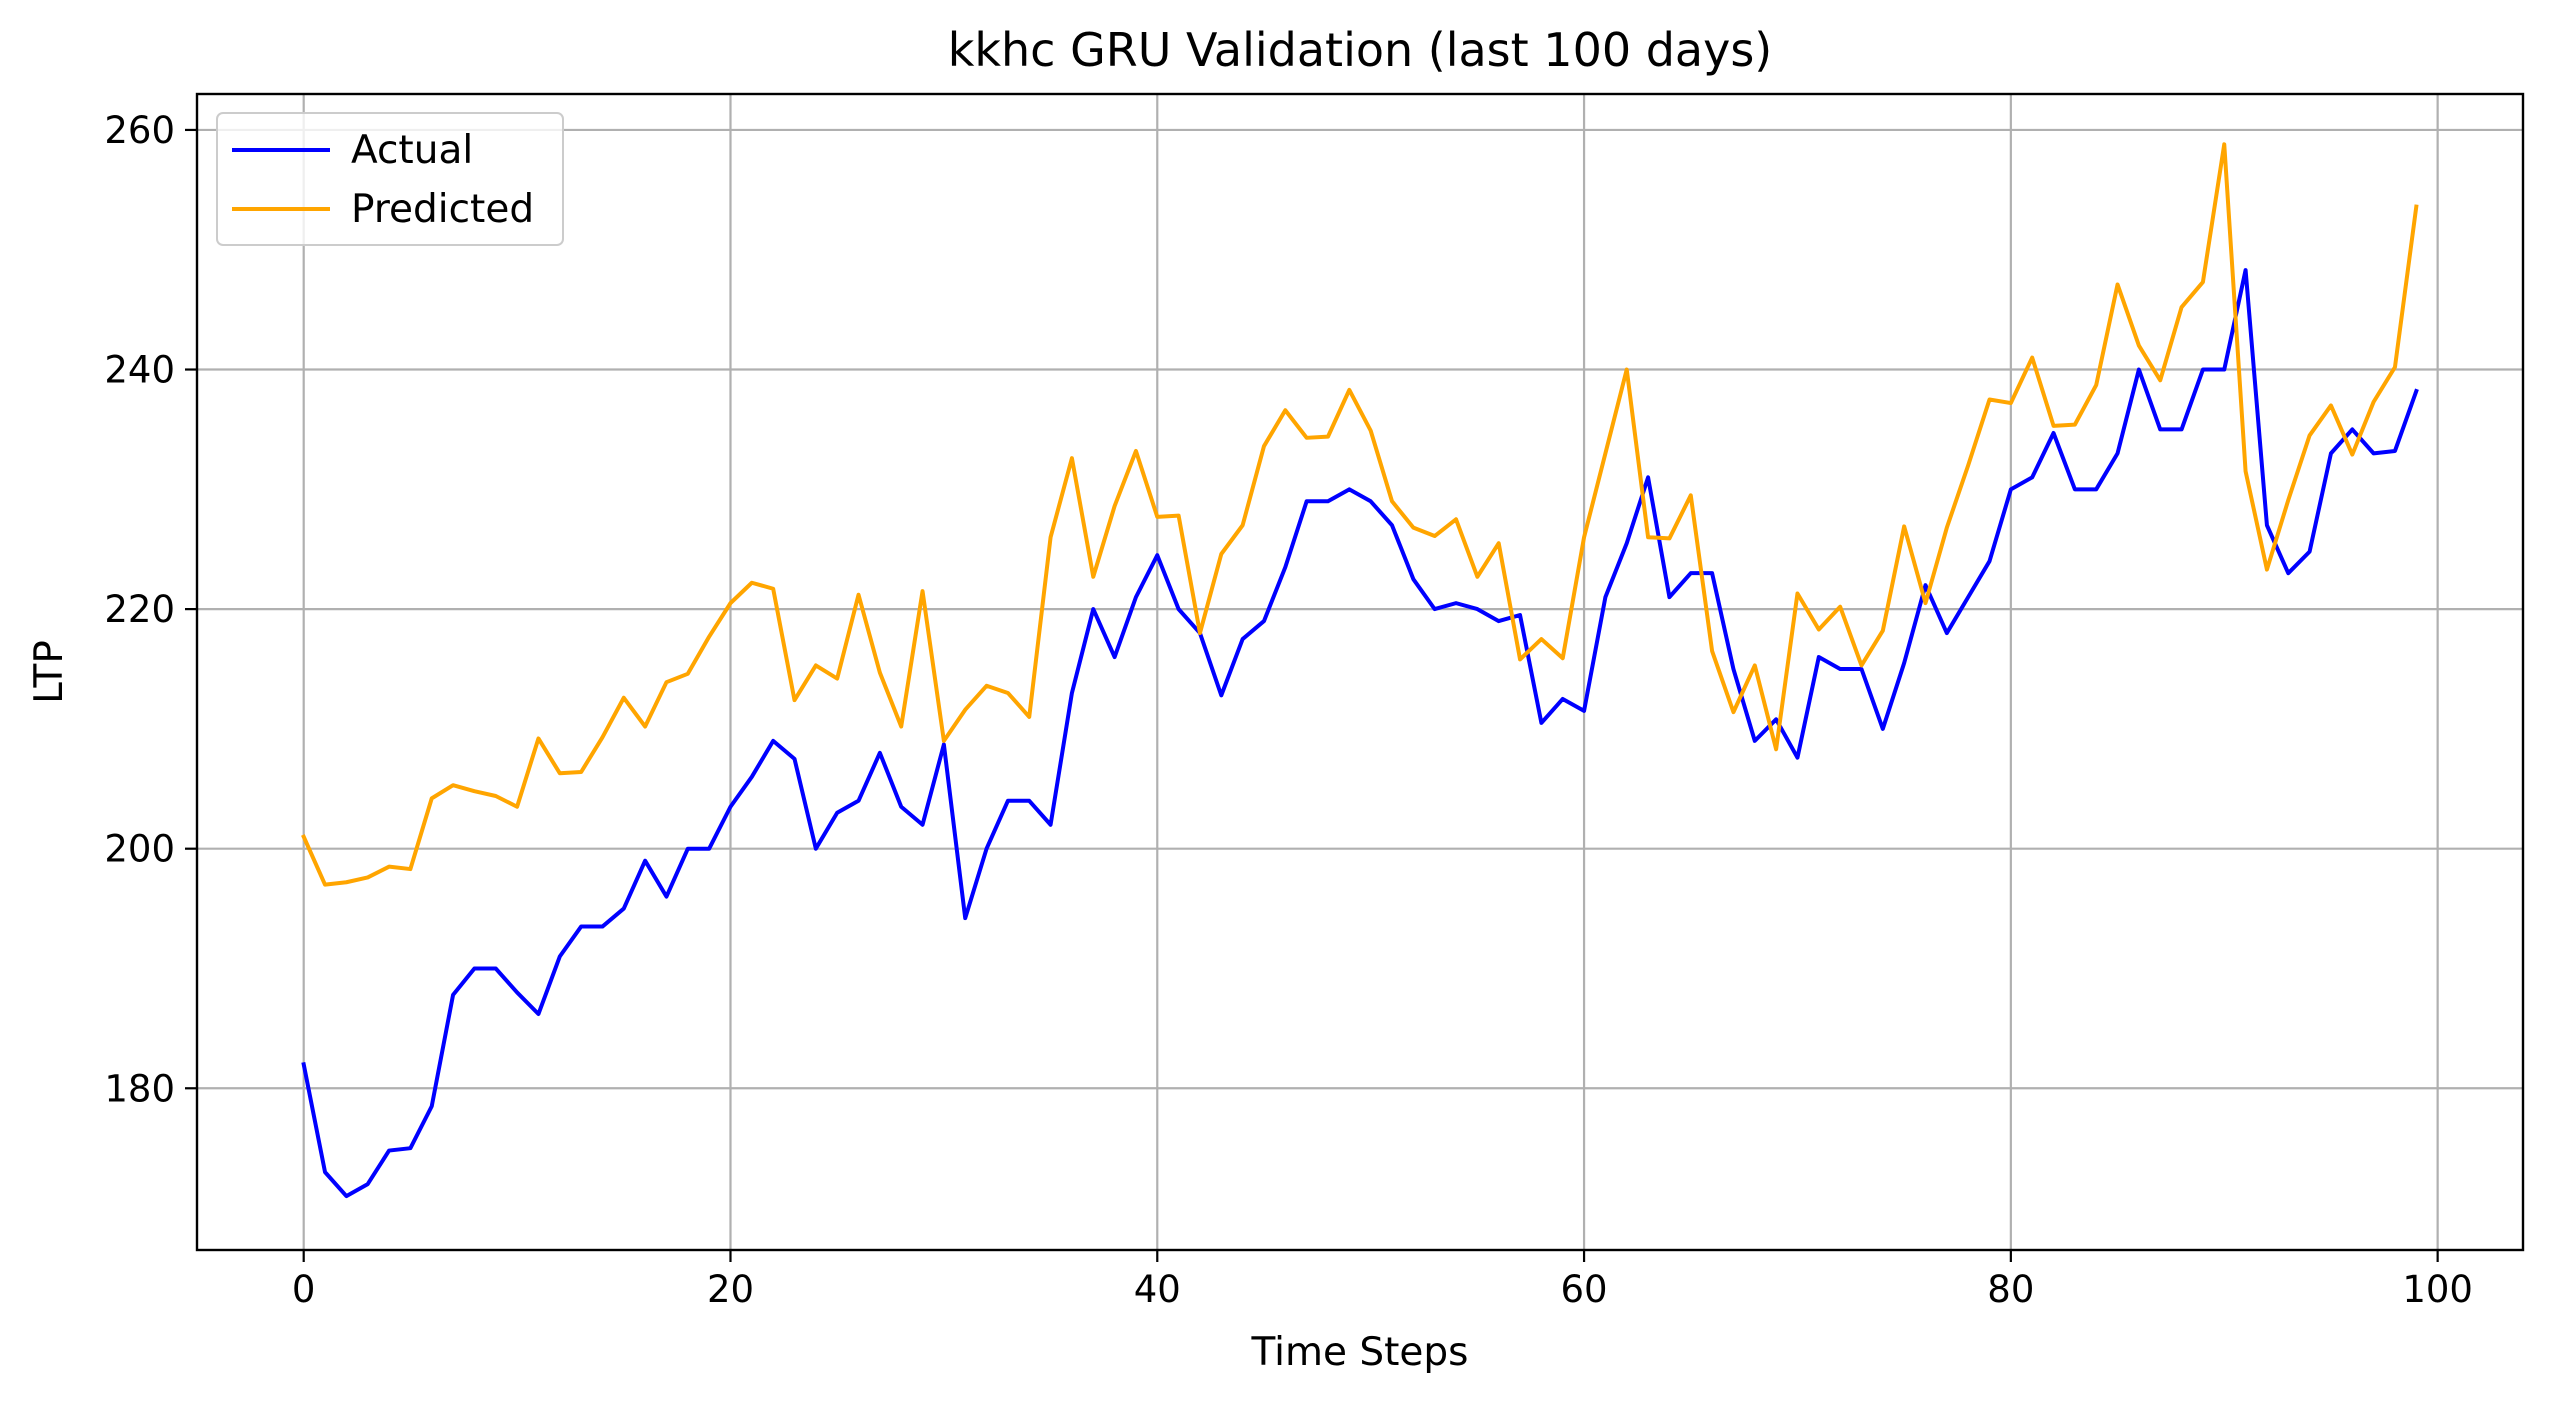  Describe the element at coordinates (139, 609) in the screenshot. I see `y-tick-label: 220` at that location.